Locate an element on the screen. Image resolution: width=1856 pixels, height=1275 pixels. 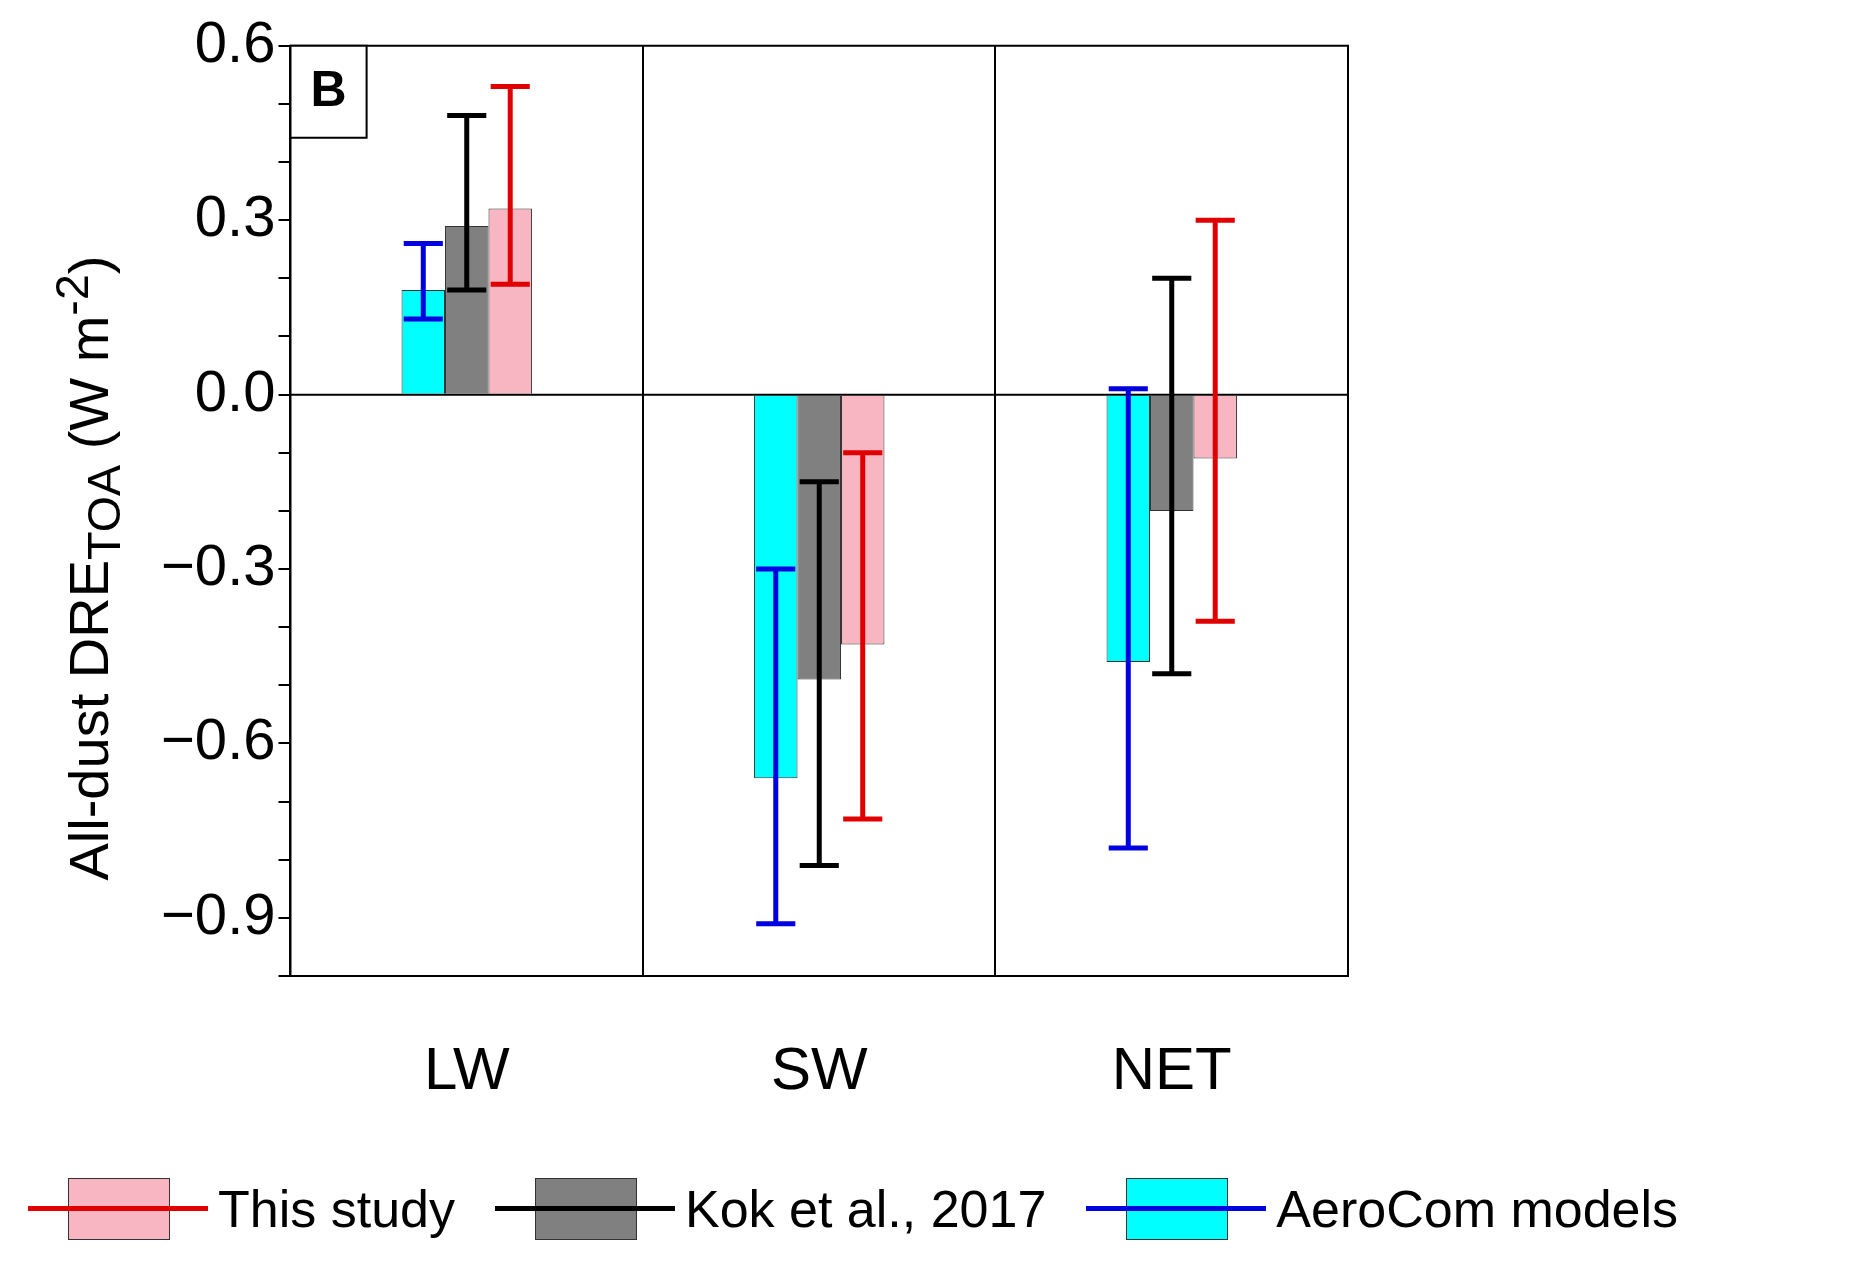
y-tick-label: 0.6 is located at coordinates (235, 41).